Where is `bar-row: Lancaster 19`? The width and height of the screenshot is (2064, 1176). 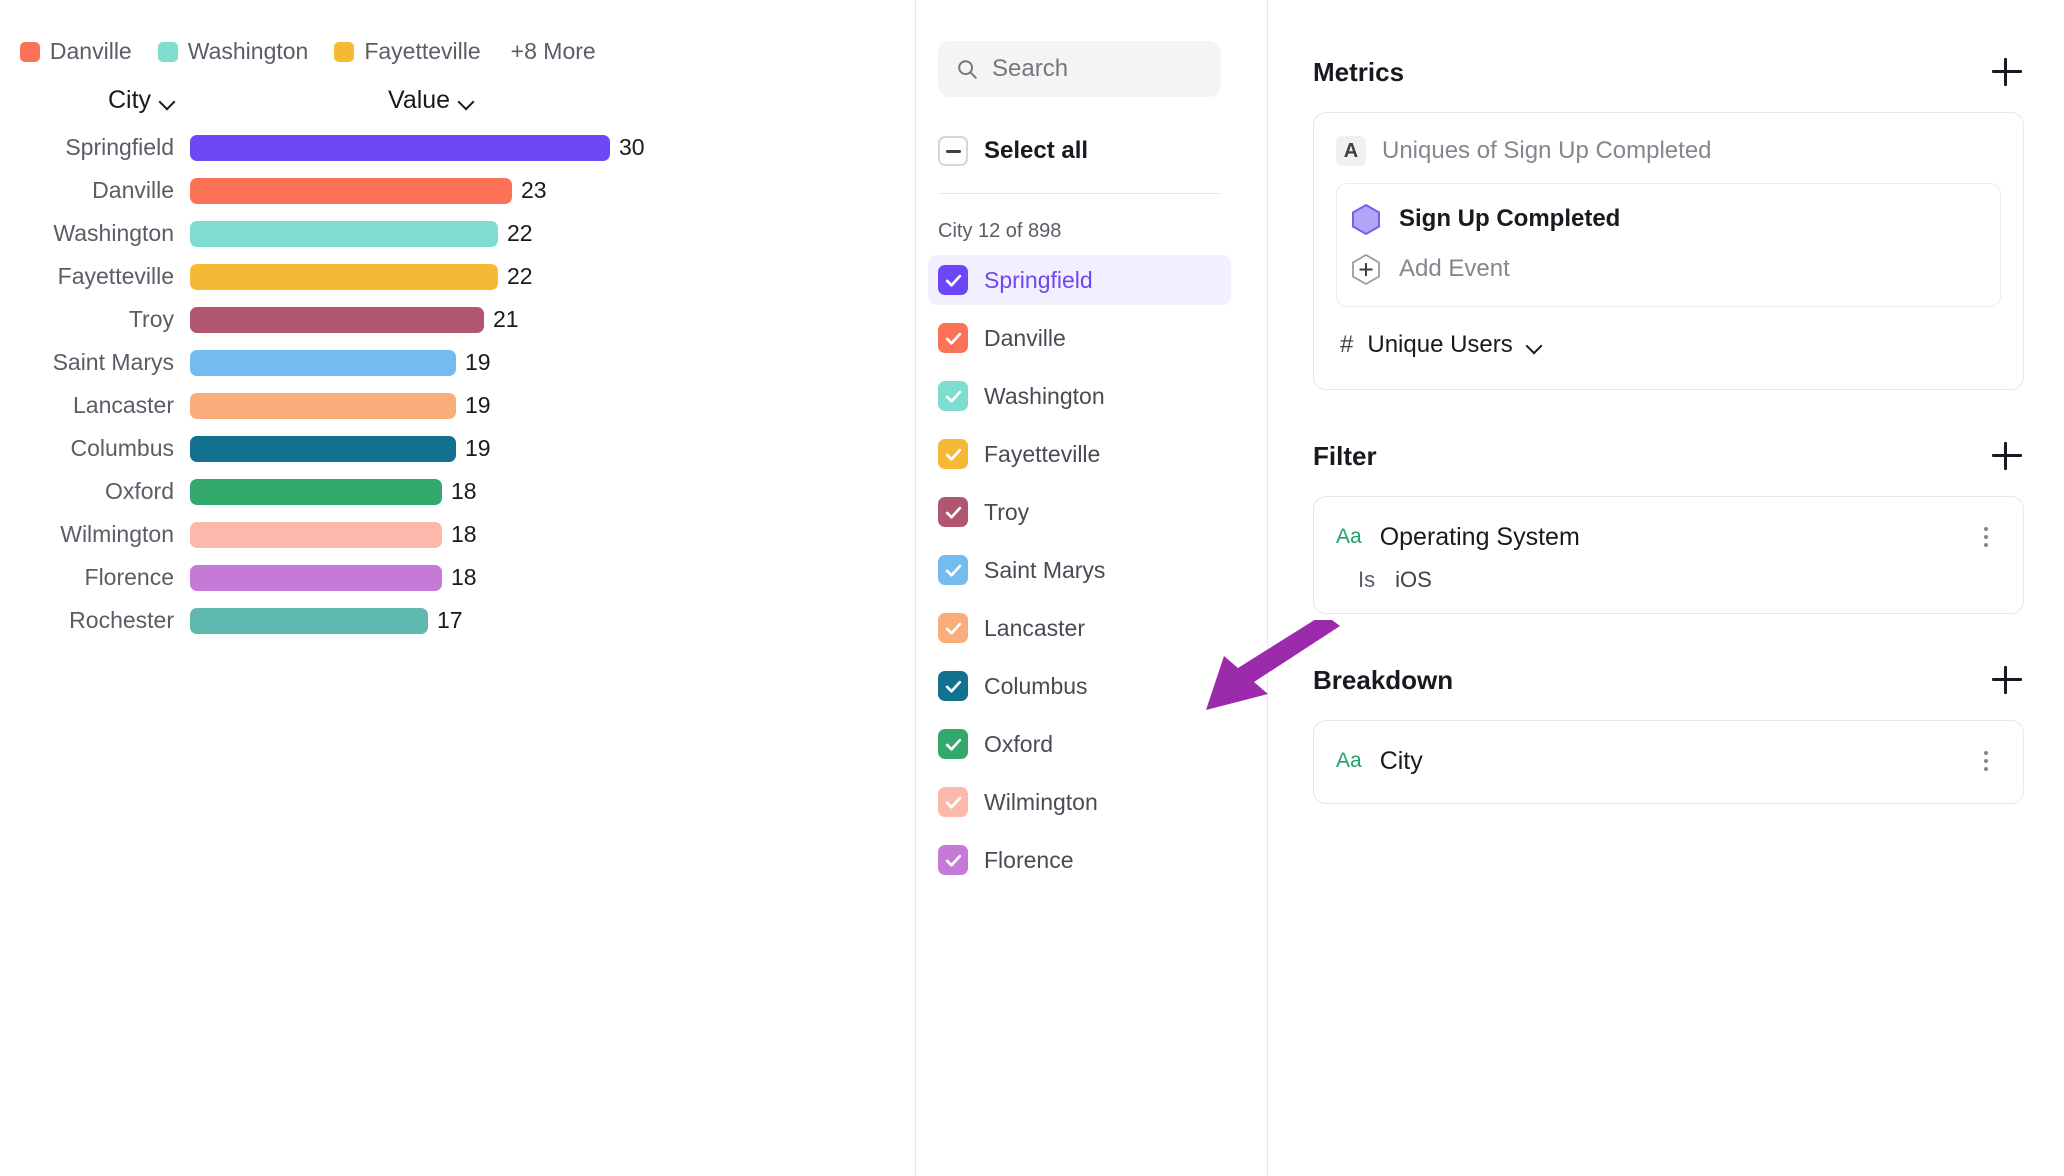
bar-row: Lancaster 19 is located at coordinates (457, 405).